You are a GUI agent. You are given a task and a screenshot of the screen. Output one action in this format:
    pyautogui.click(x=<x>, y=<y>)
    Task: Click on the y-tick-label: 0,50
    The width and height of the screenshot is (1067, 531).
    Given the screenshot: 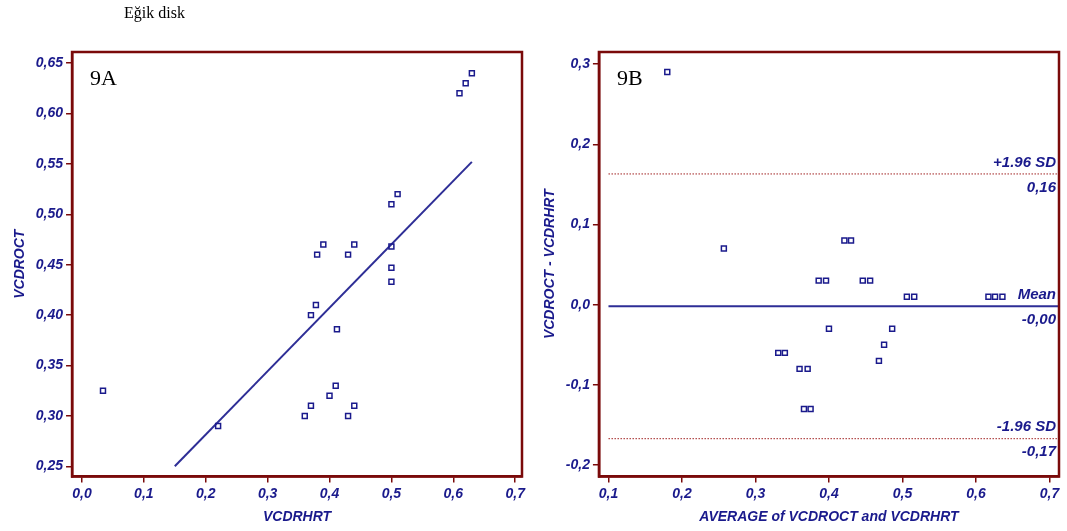 What is the action you would take?
    pyautogui.click(x=49, y=213)
    